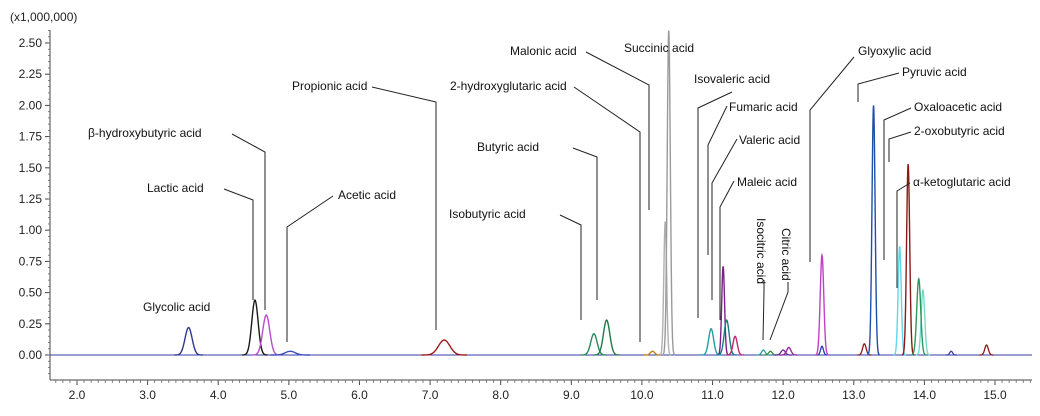 The image size is (1040, 416). Describe the element at coordinates (959, 131) in the screenshot. I see `peak-label: 2-oxobutyric acid` at that location.